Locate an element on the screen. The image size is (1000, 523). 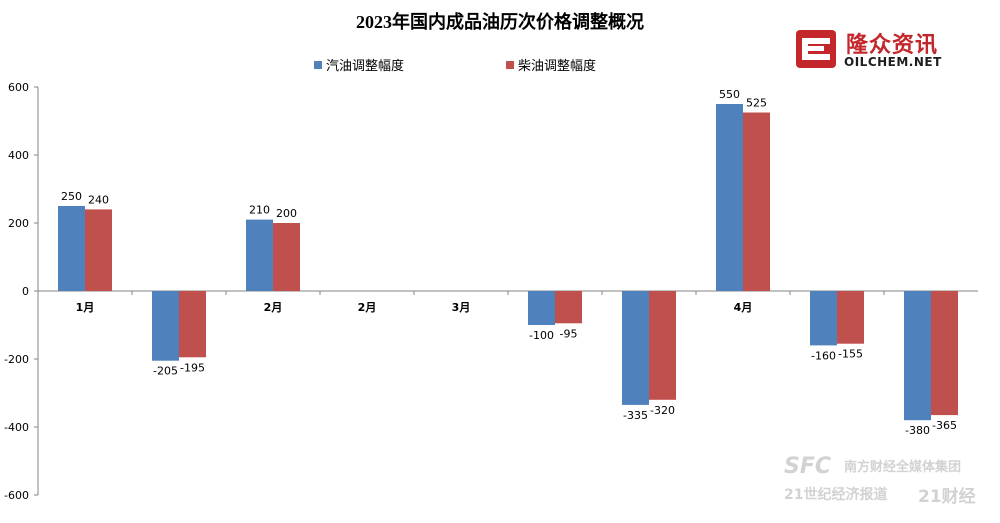
data-label: 525 is located at coordinates (756, 103).